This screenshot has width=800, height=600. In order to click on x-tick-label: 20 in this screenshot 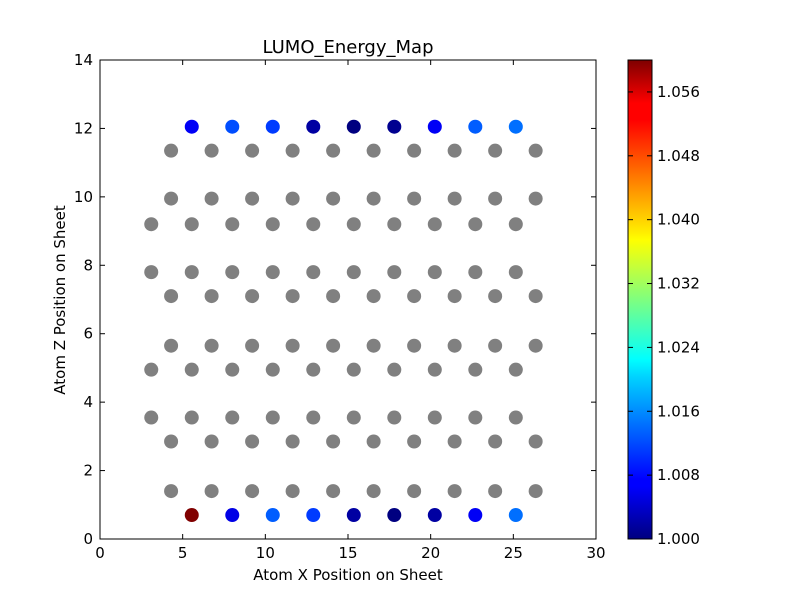, I will do `click(430, 553)`.